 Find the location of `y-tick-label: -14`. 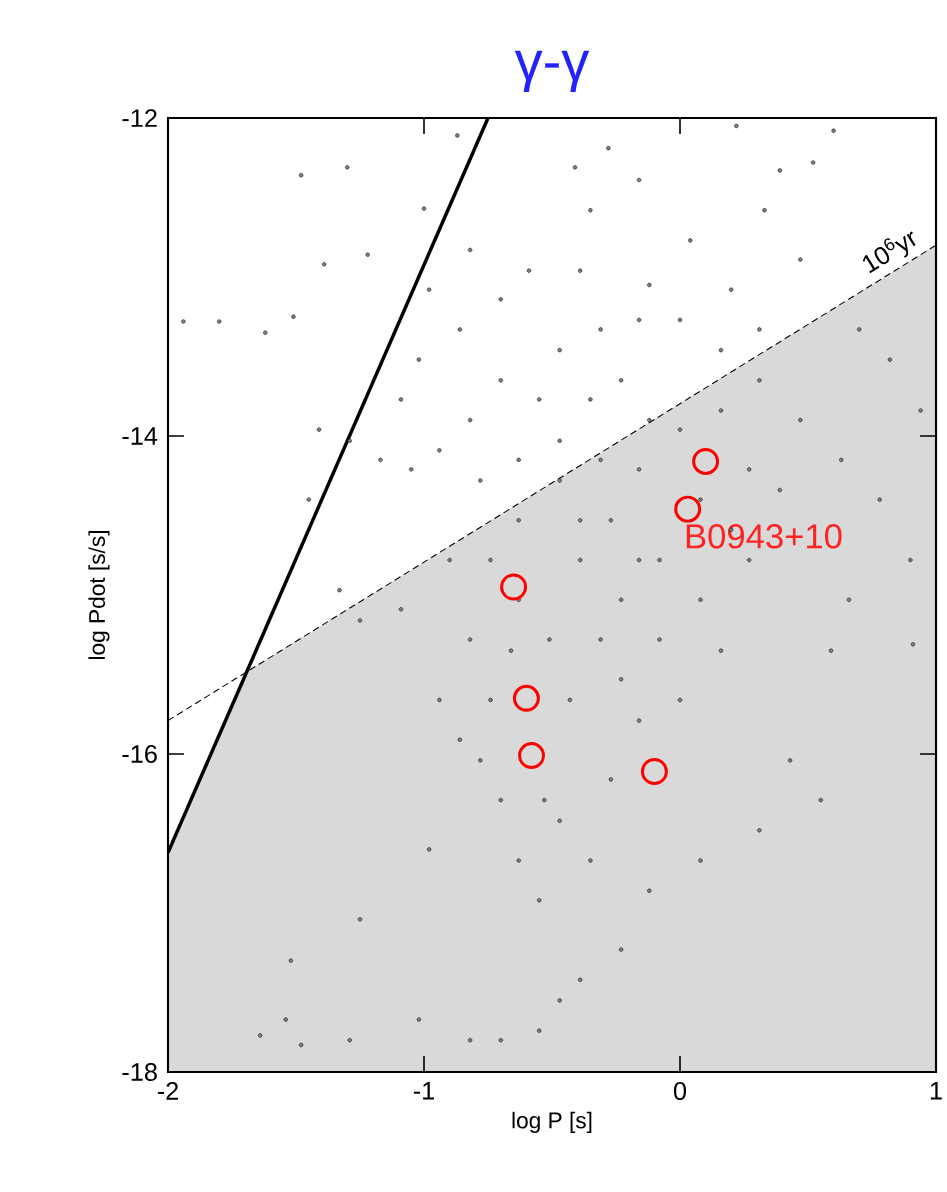

y-tick-label: -14 is located at coordinates (140, 436).